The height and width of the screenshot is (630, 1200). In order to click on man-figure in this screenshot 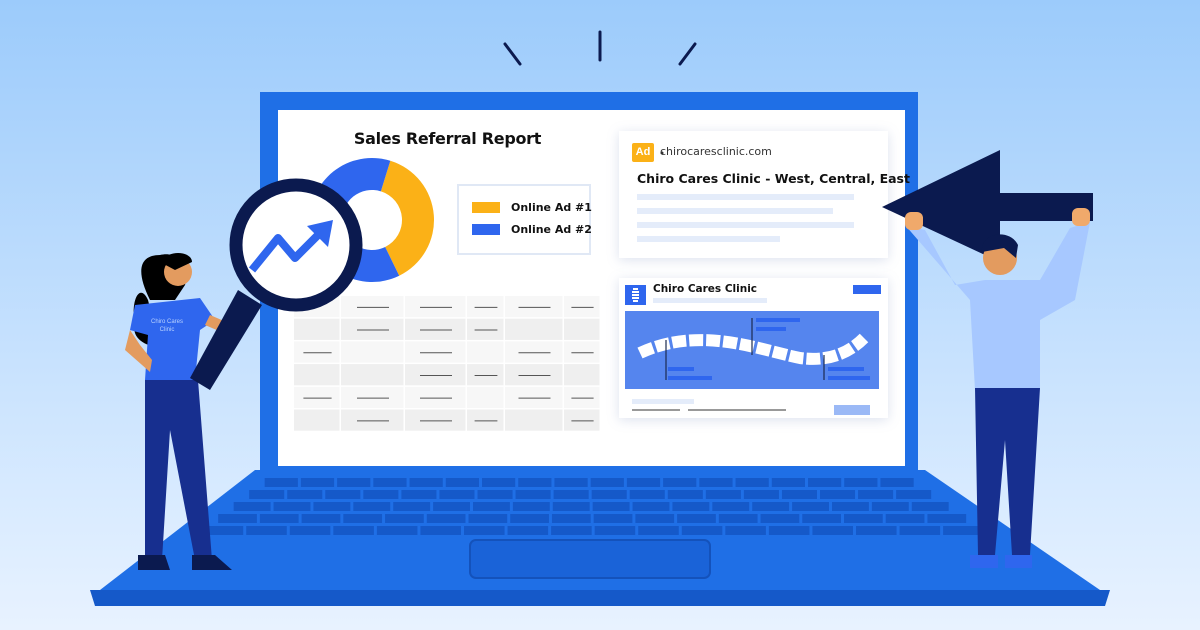, I will do `click(997, 388)`.